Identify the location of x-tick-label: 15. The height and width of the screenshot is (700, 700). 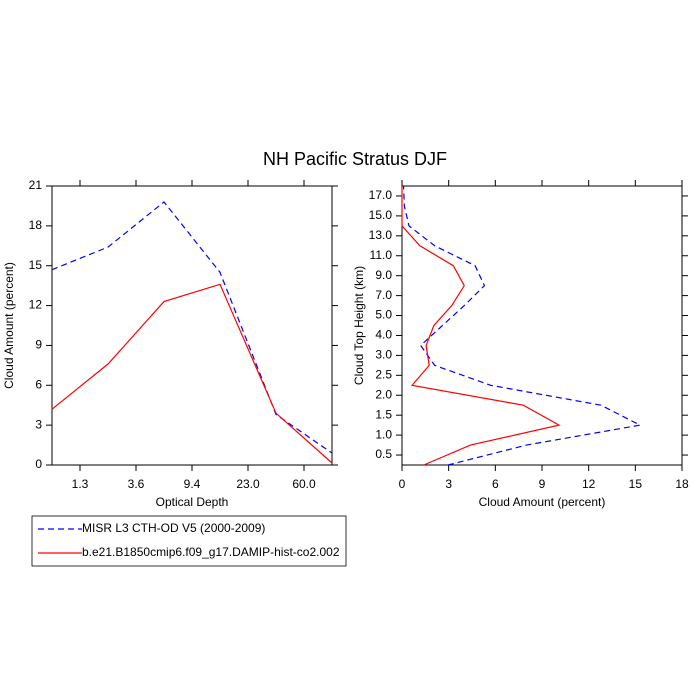
(636, 484).